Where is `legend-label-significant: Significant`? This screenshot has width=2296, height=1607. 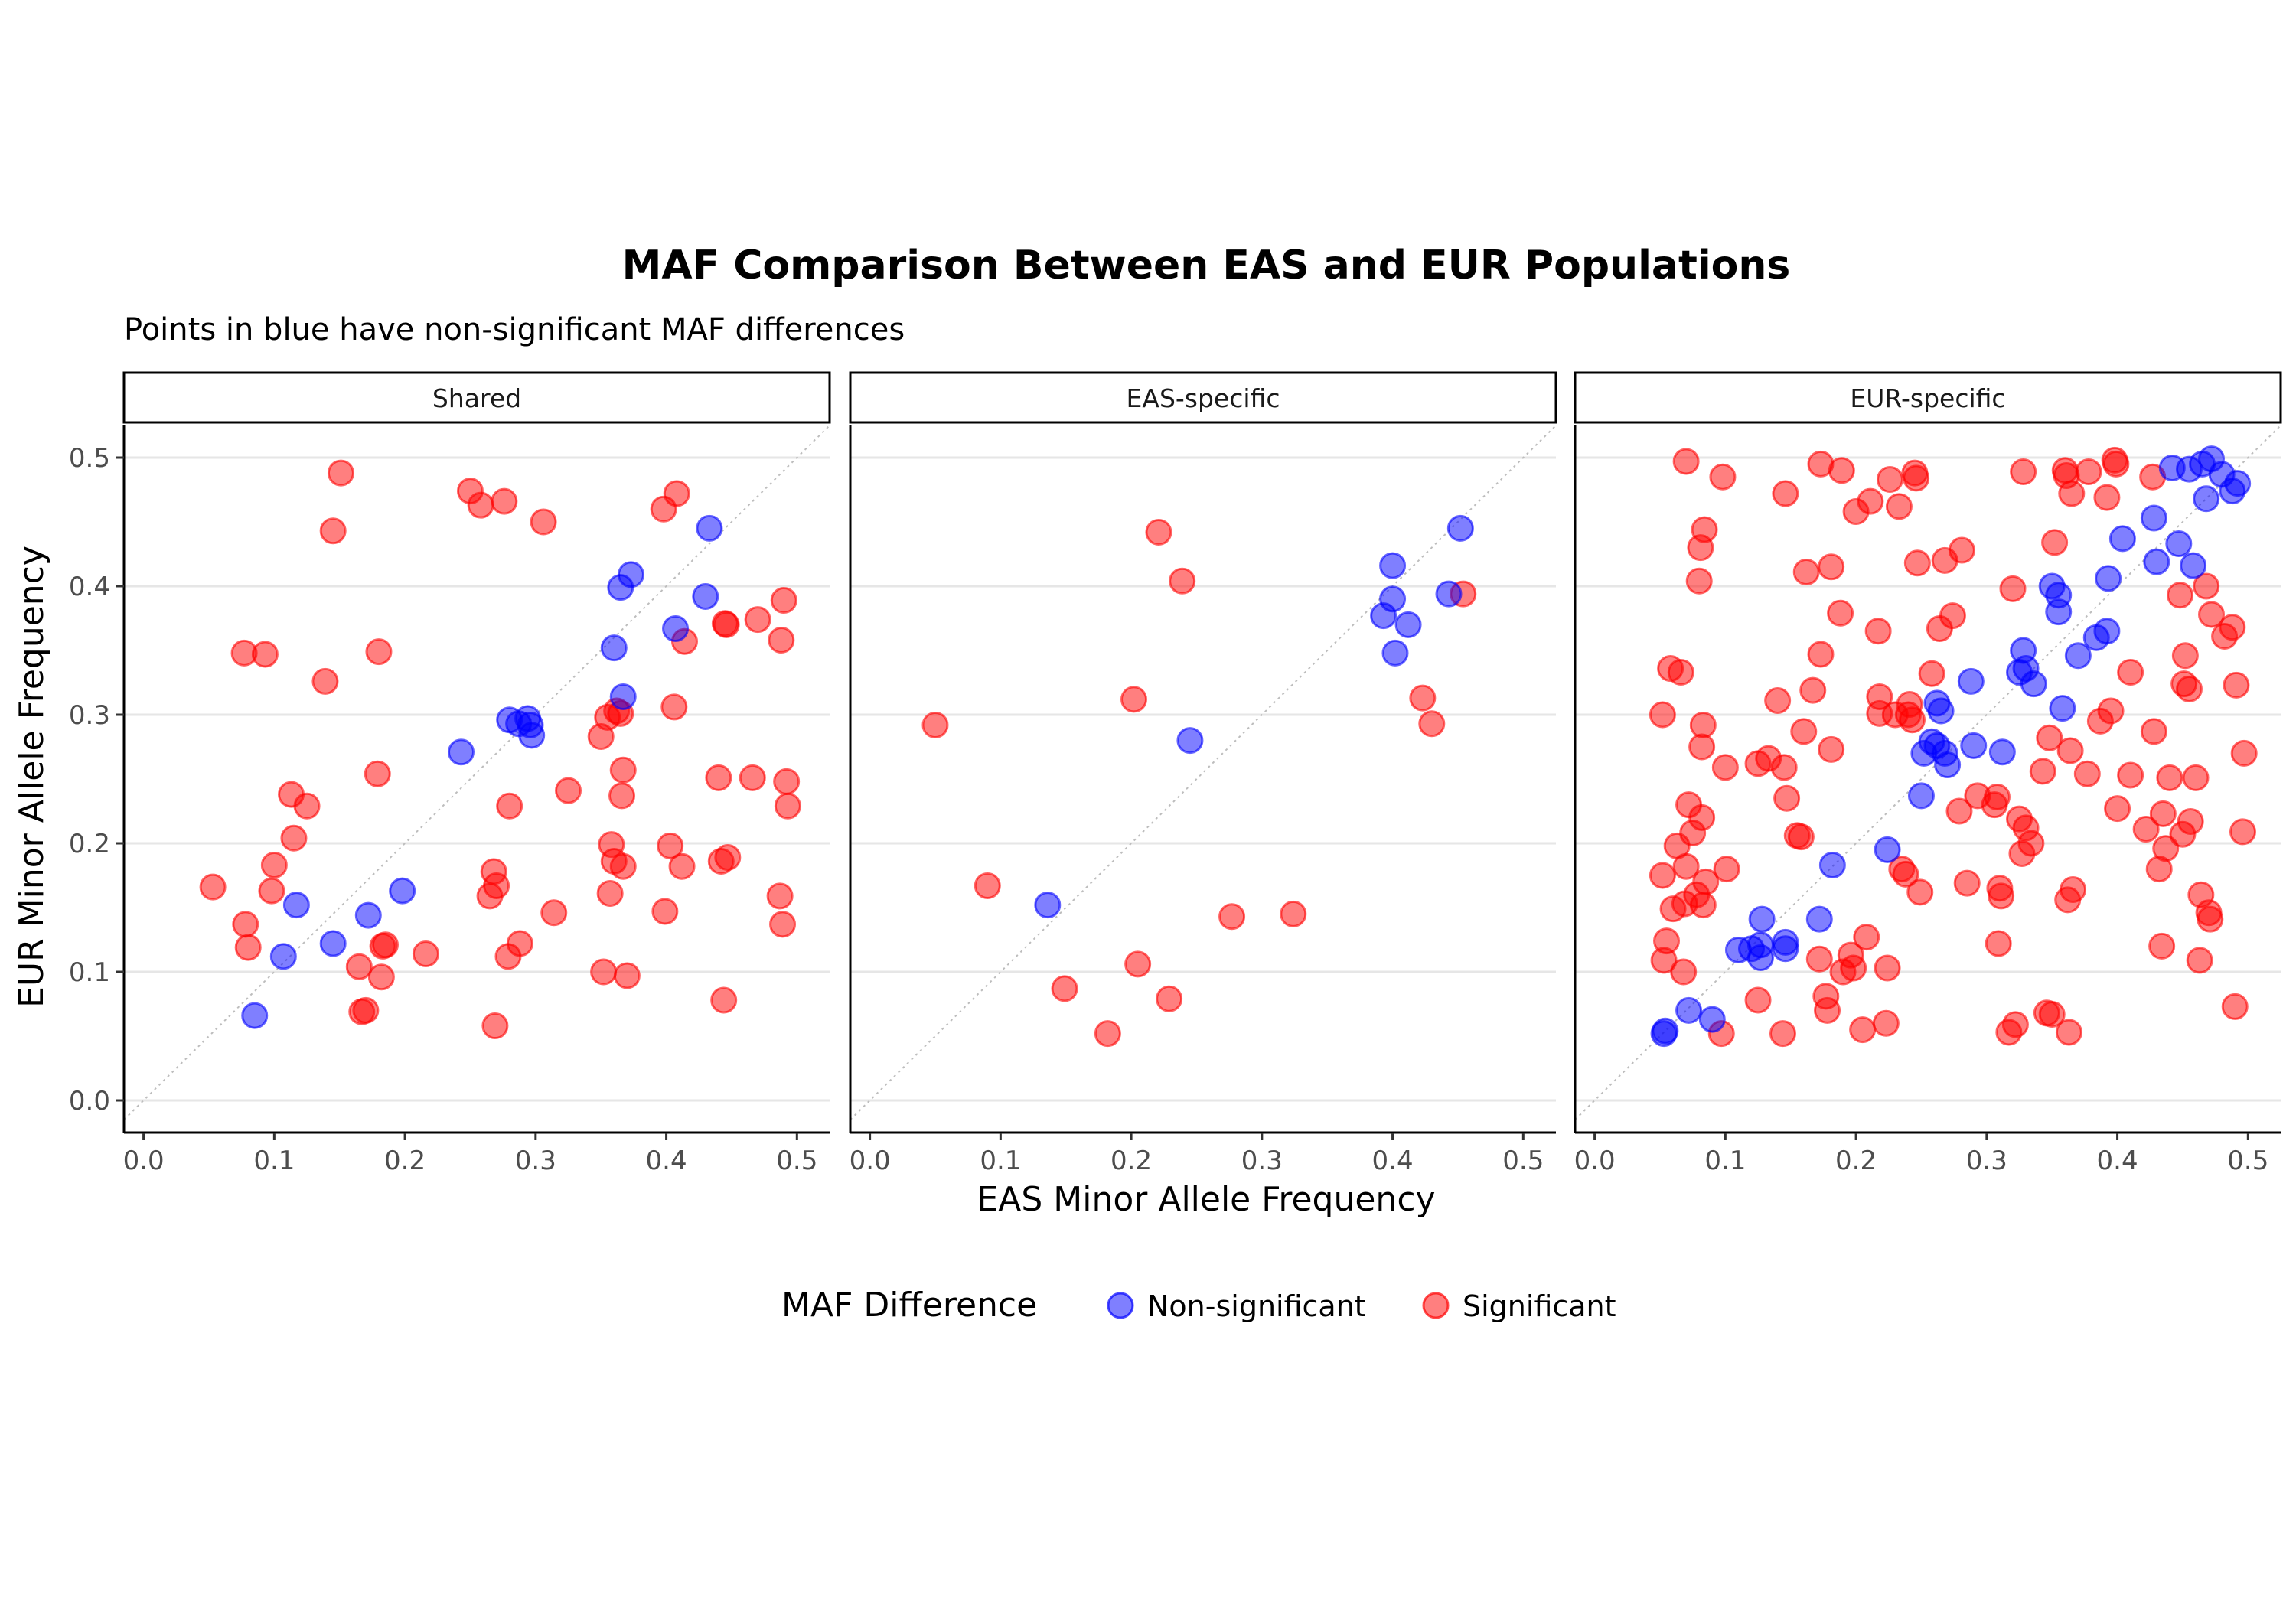
legend-label-significant: Significant is located at coordinates (1539, 1306).